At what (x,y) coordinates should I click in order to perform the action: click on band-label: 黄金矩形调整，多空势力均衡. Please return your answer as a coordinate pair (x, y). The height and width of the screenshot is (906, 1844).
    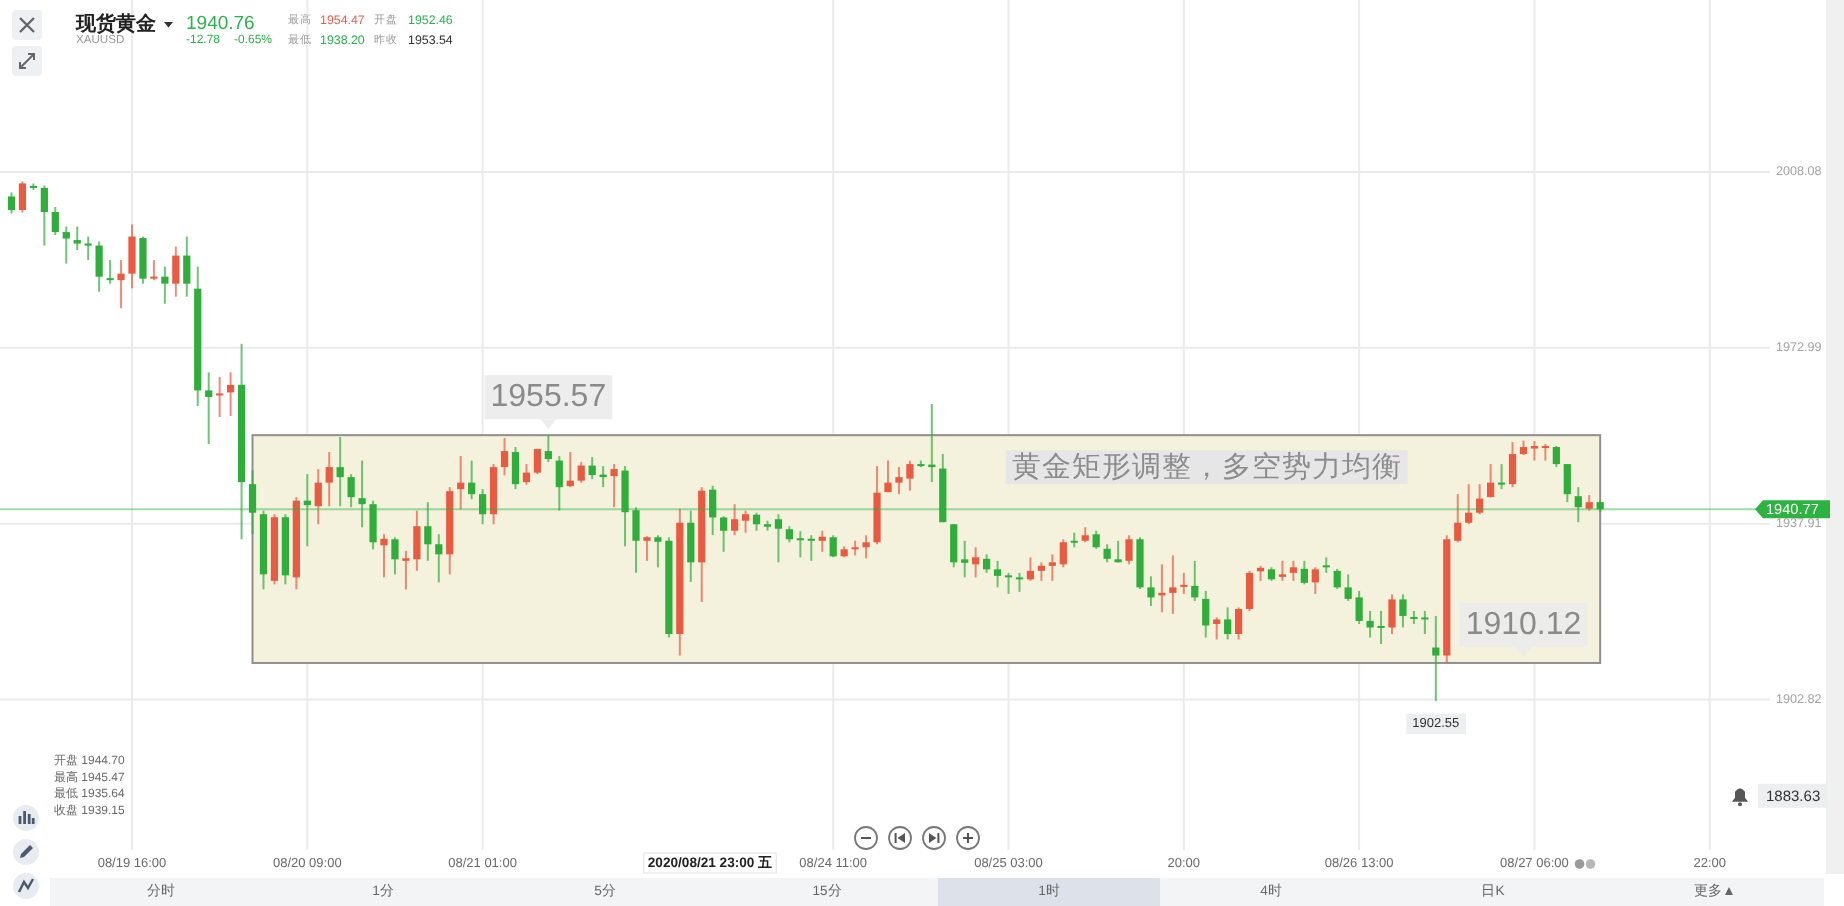
    Looking at the image, I should click on (1206, 467).